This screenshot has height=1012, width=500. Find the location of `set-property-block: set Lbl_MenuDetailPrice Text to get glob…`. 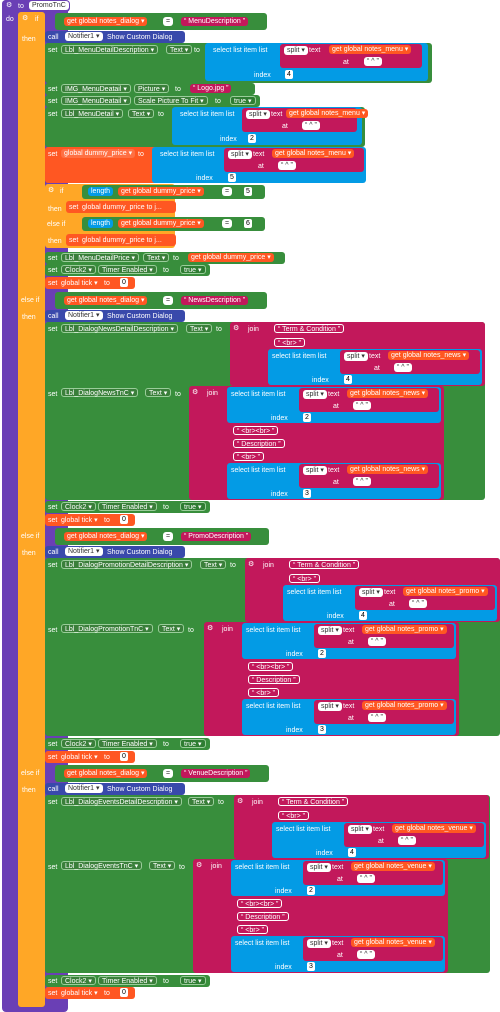

set-property-block: set Lbl_MenuDetailPrice Text to get glob… is located at coordinates (165, 258).